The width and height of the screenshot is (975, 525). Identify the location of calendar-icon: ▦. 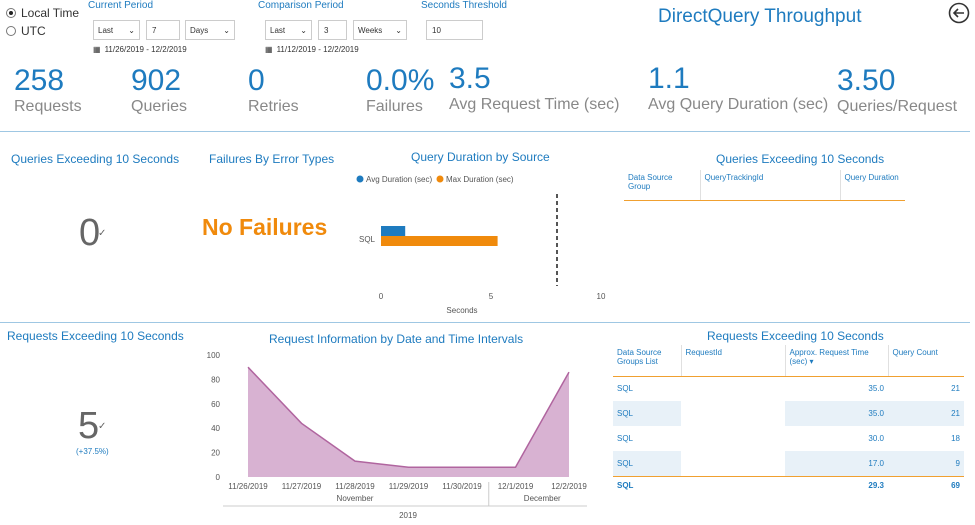
(269, 49).